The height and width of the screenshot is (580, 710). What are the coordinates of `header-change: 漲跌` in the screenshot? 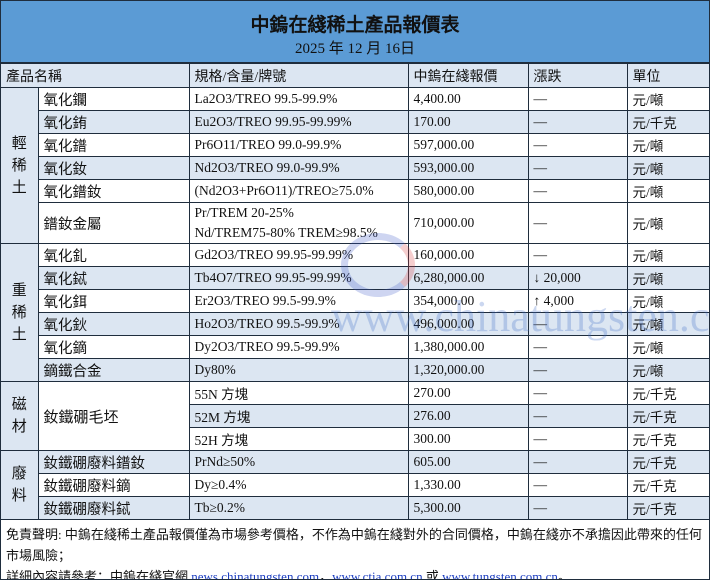 It's located at (577, 75).